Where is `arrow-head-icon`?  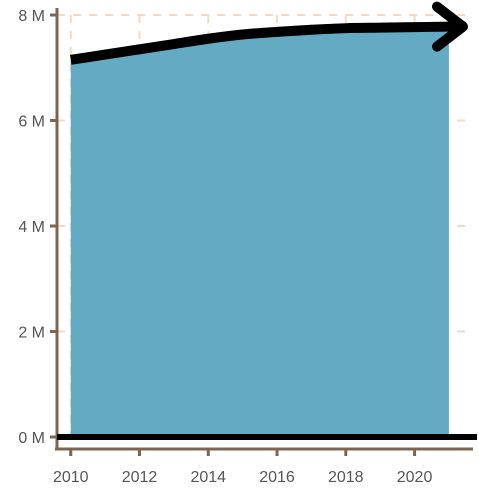 arrow-head-icon is located at coordinates (450, 26).